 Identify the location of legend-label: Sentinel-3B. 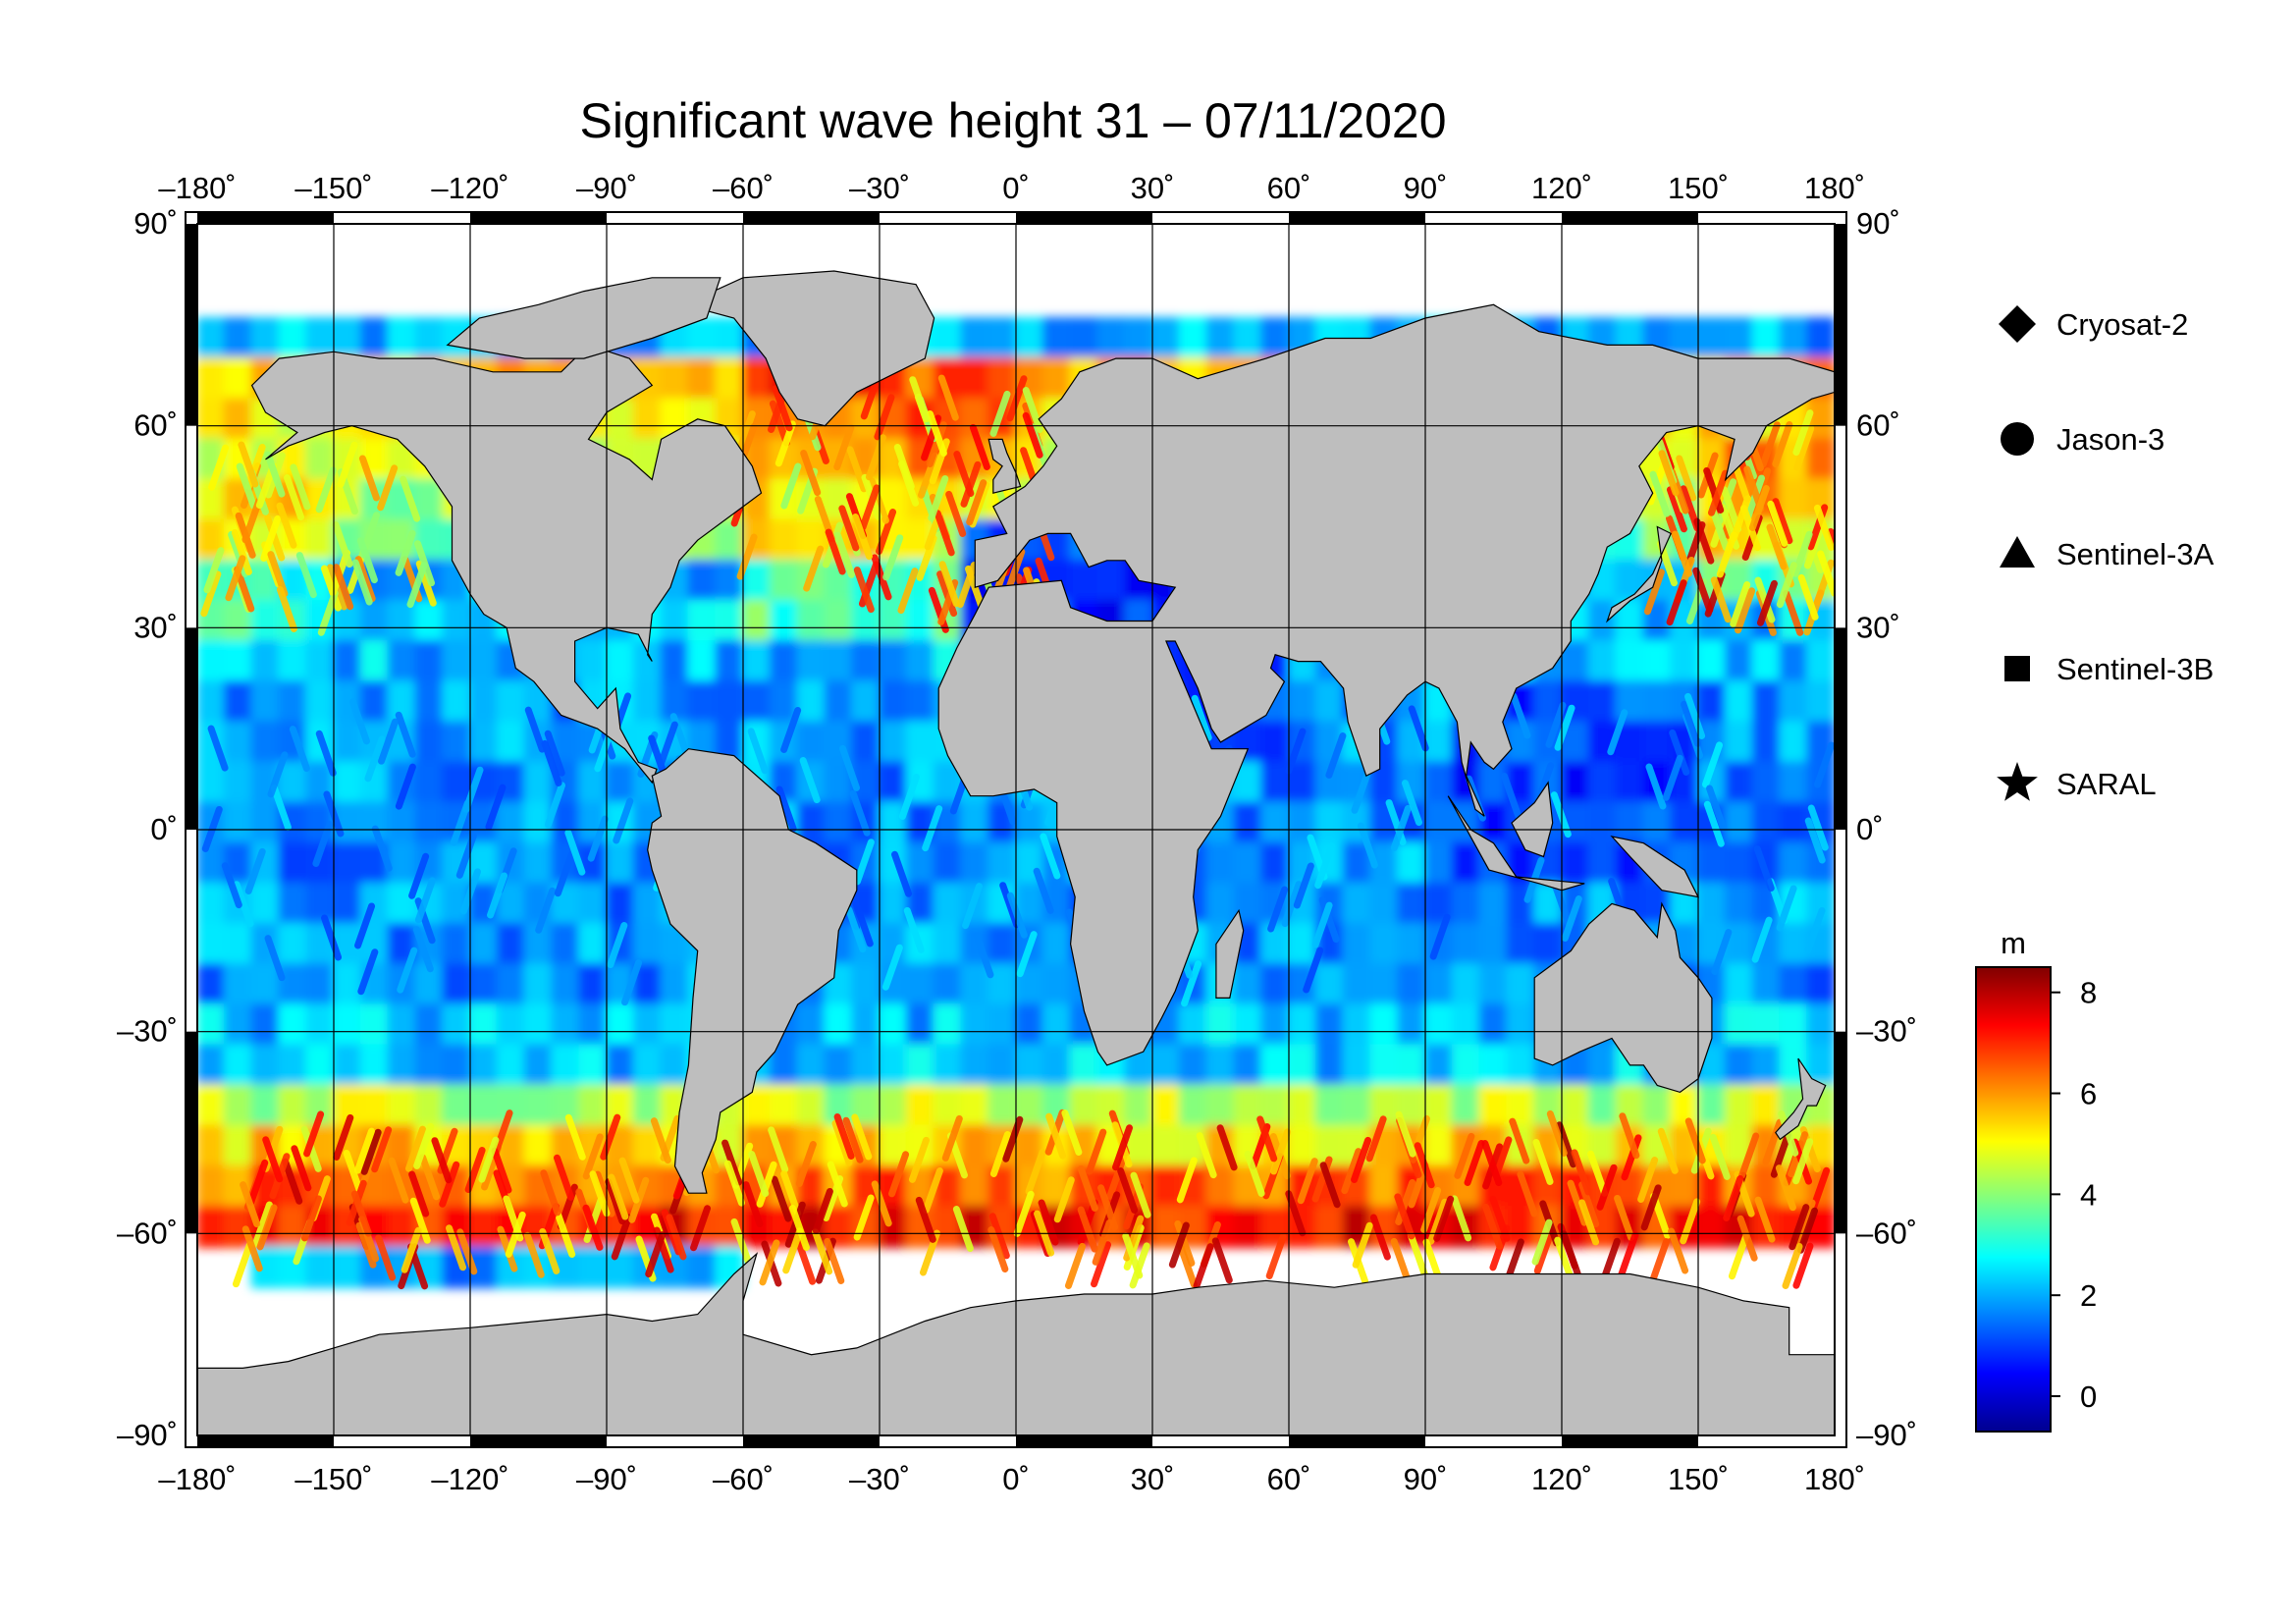
(2135, 669).